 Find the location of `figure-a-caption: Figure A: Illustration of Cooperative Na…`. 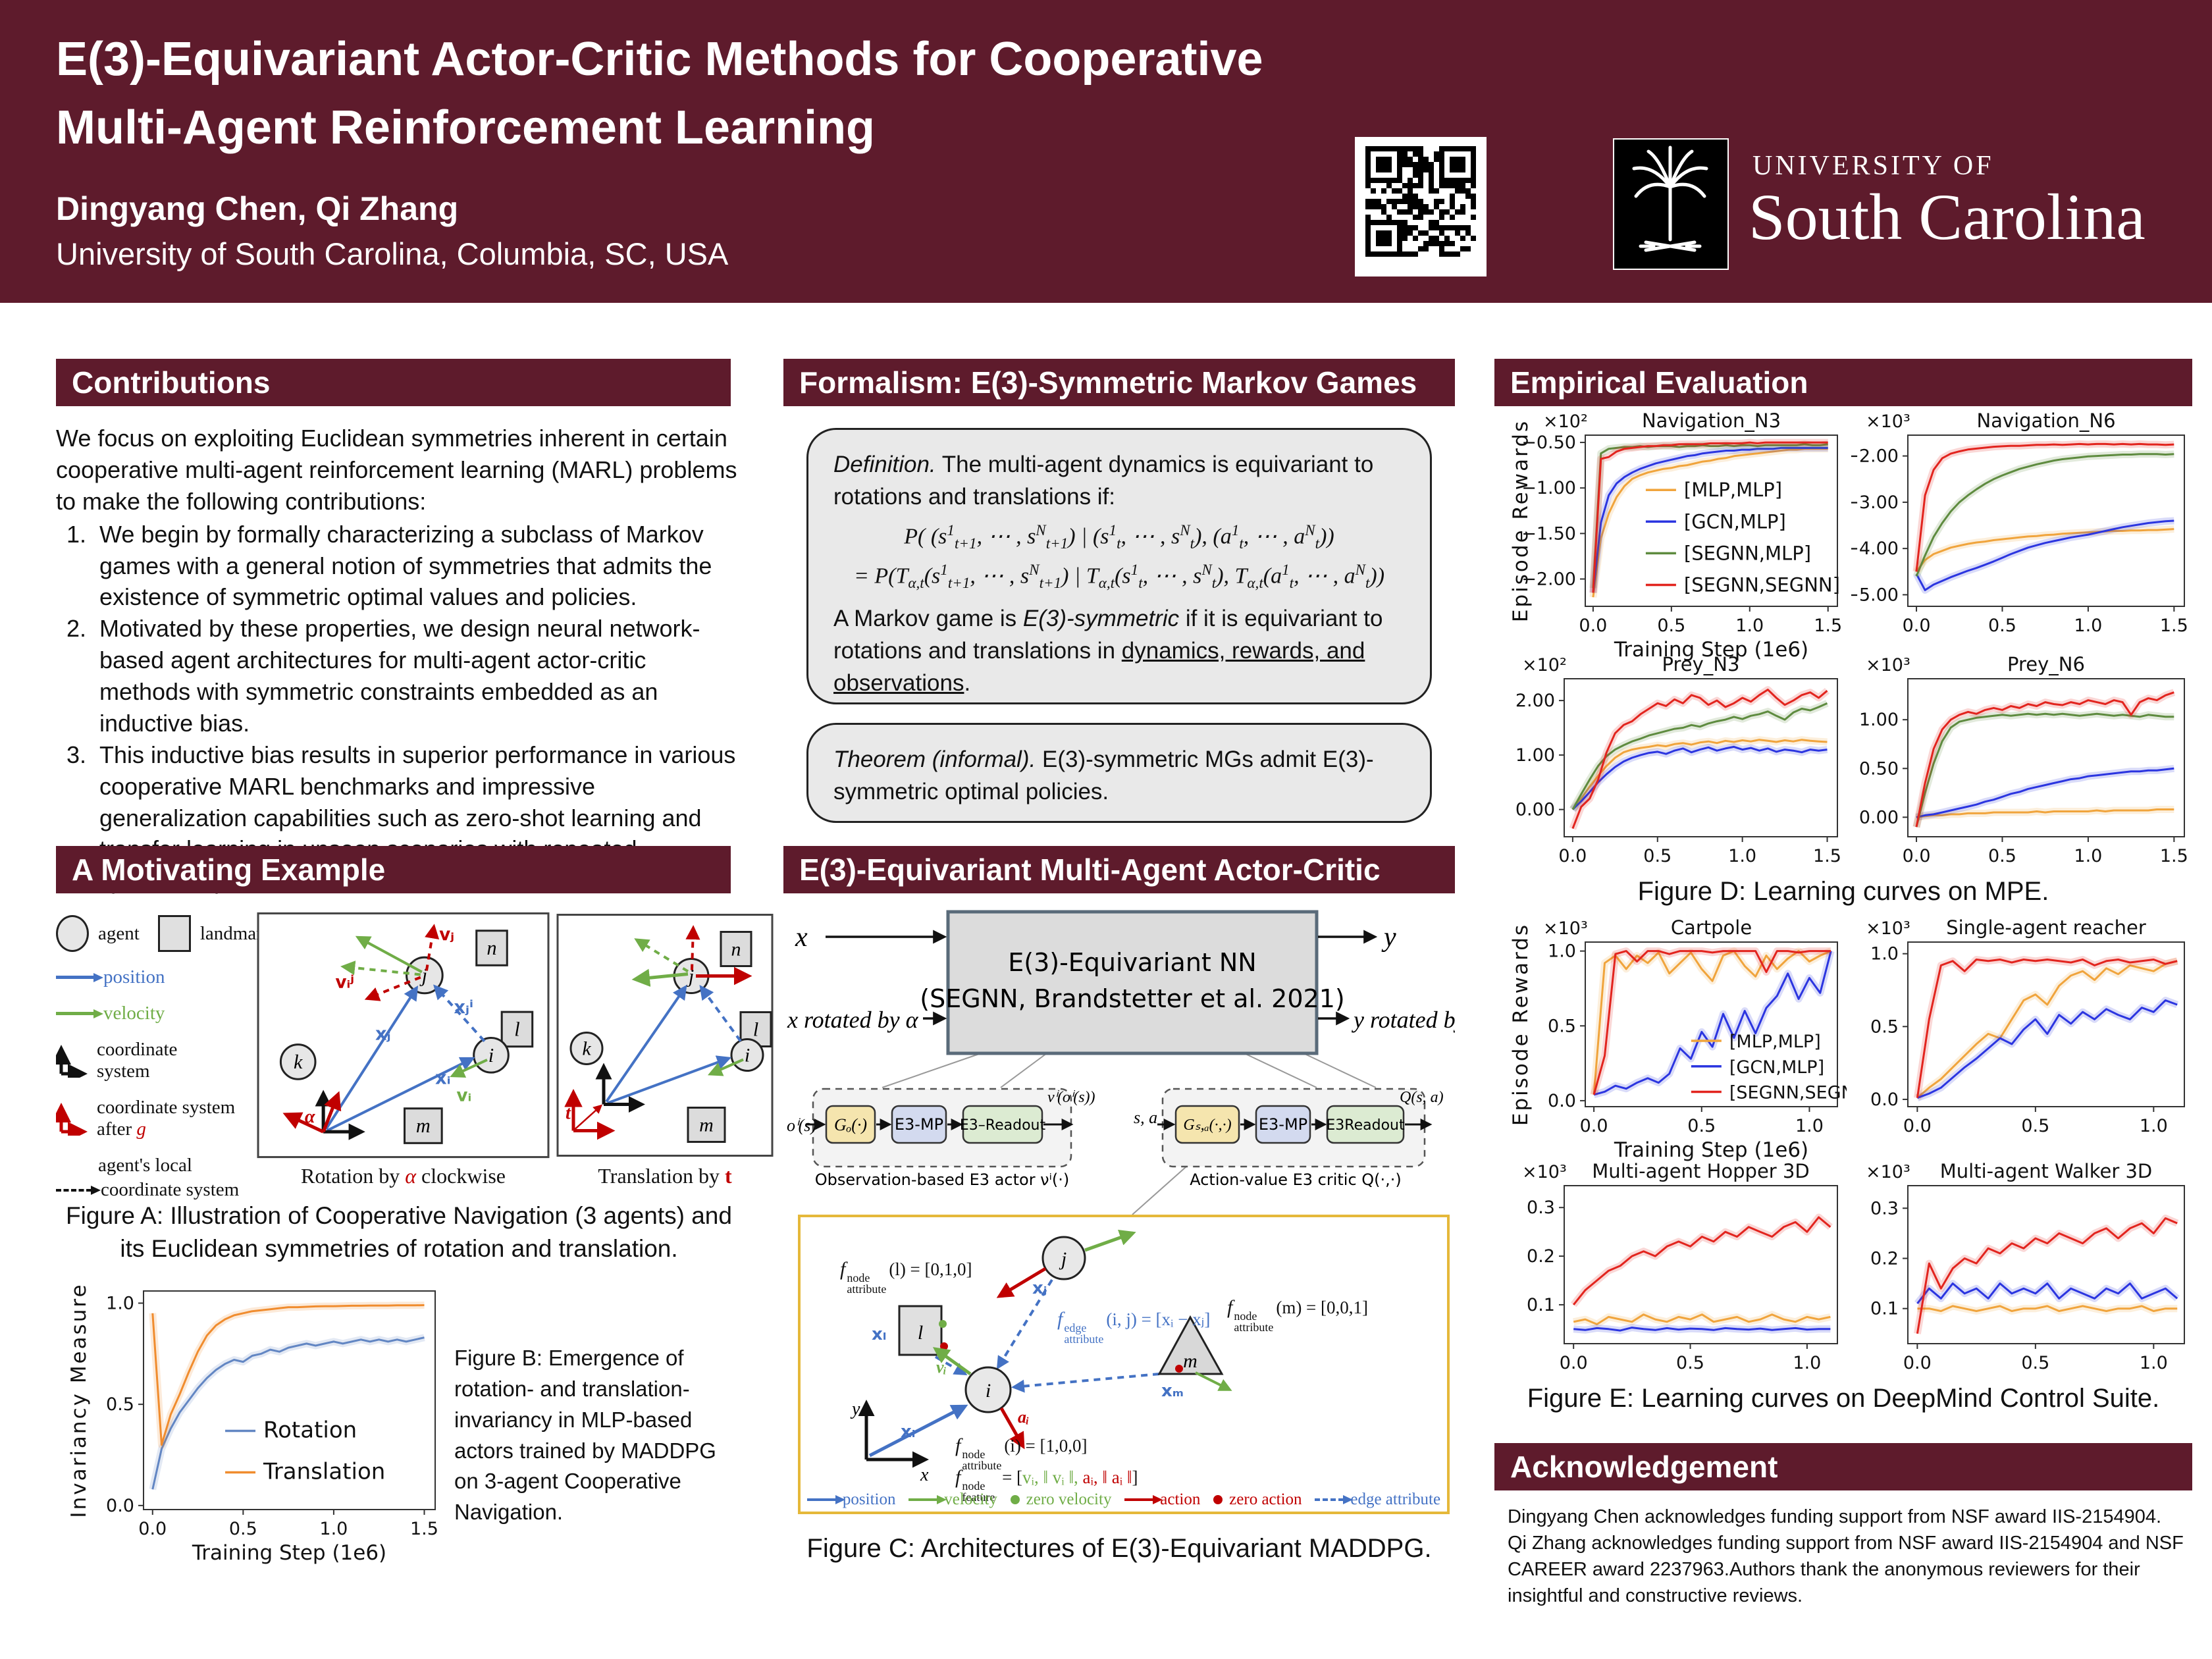

figure-a-caption: Figure A: Illustration of Cooperative Na… is located at coordinates (399, 1232).